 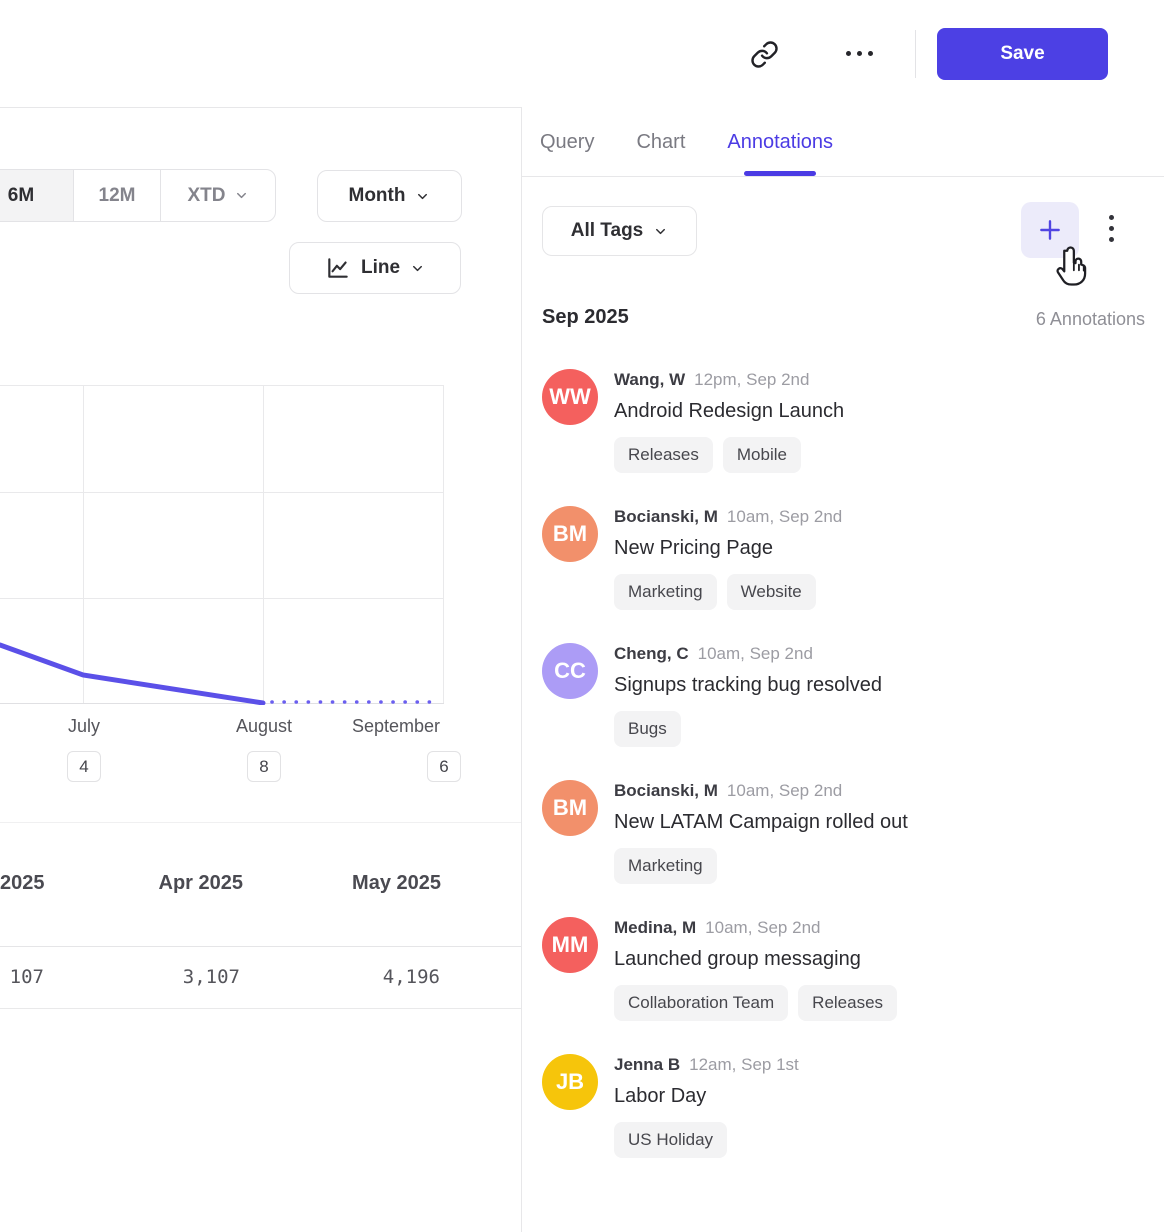 I want to click on annotation-author: Jenna B, so click(x=647, y=1064).